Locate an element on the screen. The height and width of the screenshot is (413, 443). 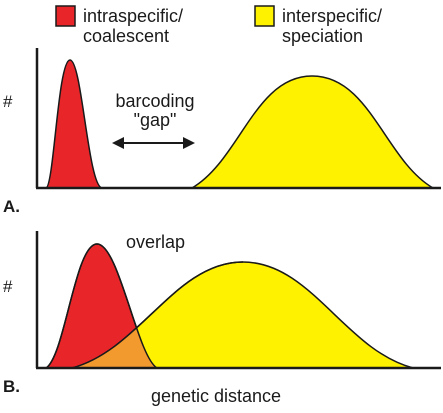
panel-b-overlap-label: overlap is located at coordinates (155, 242).